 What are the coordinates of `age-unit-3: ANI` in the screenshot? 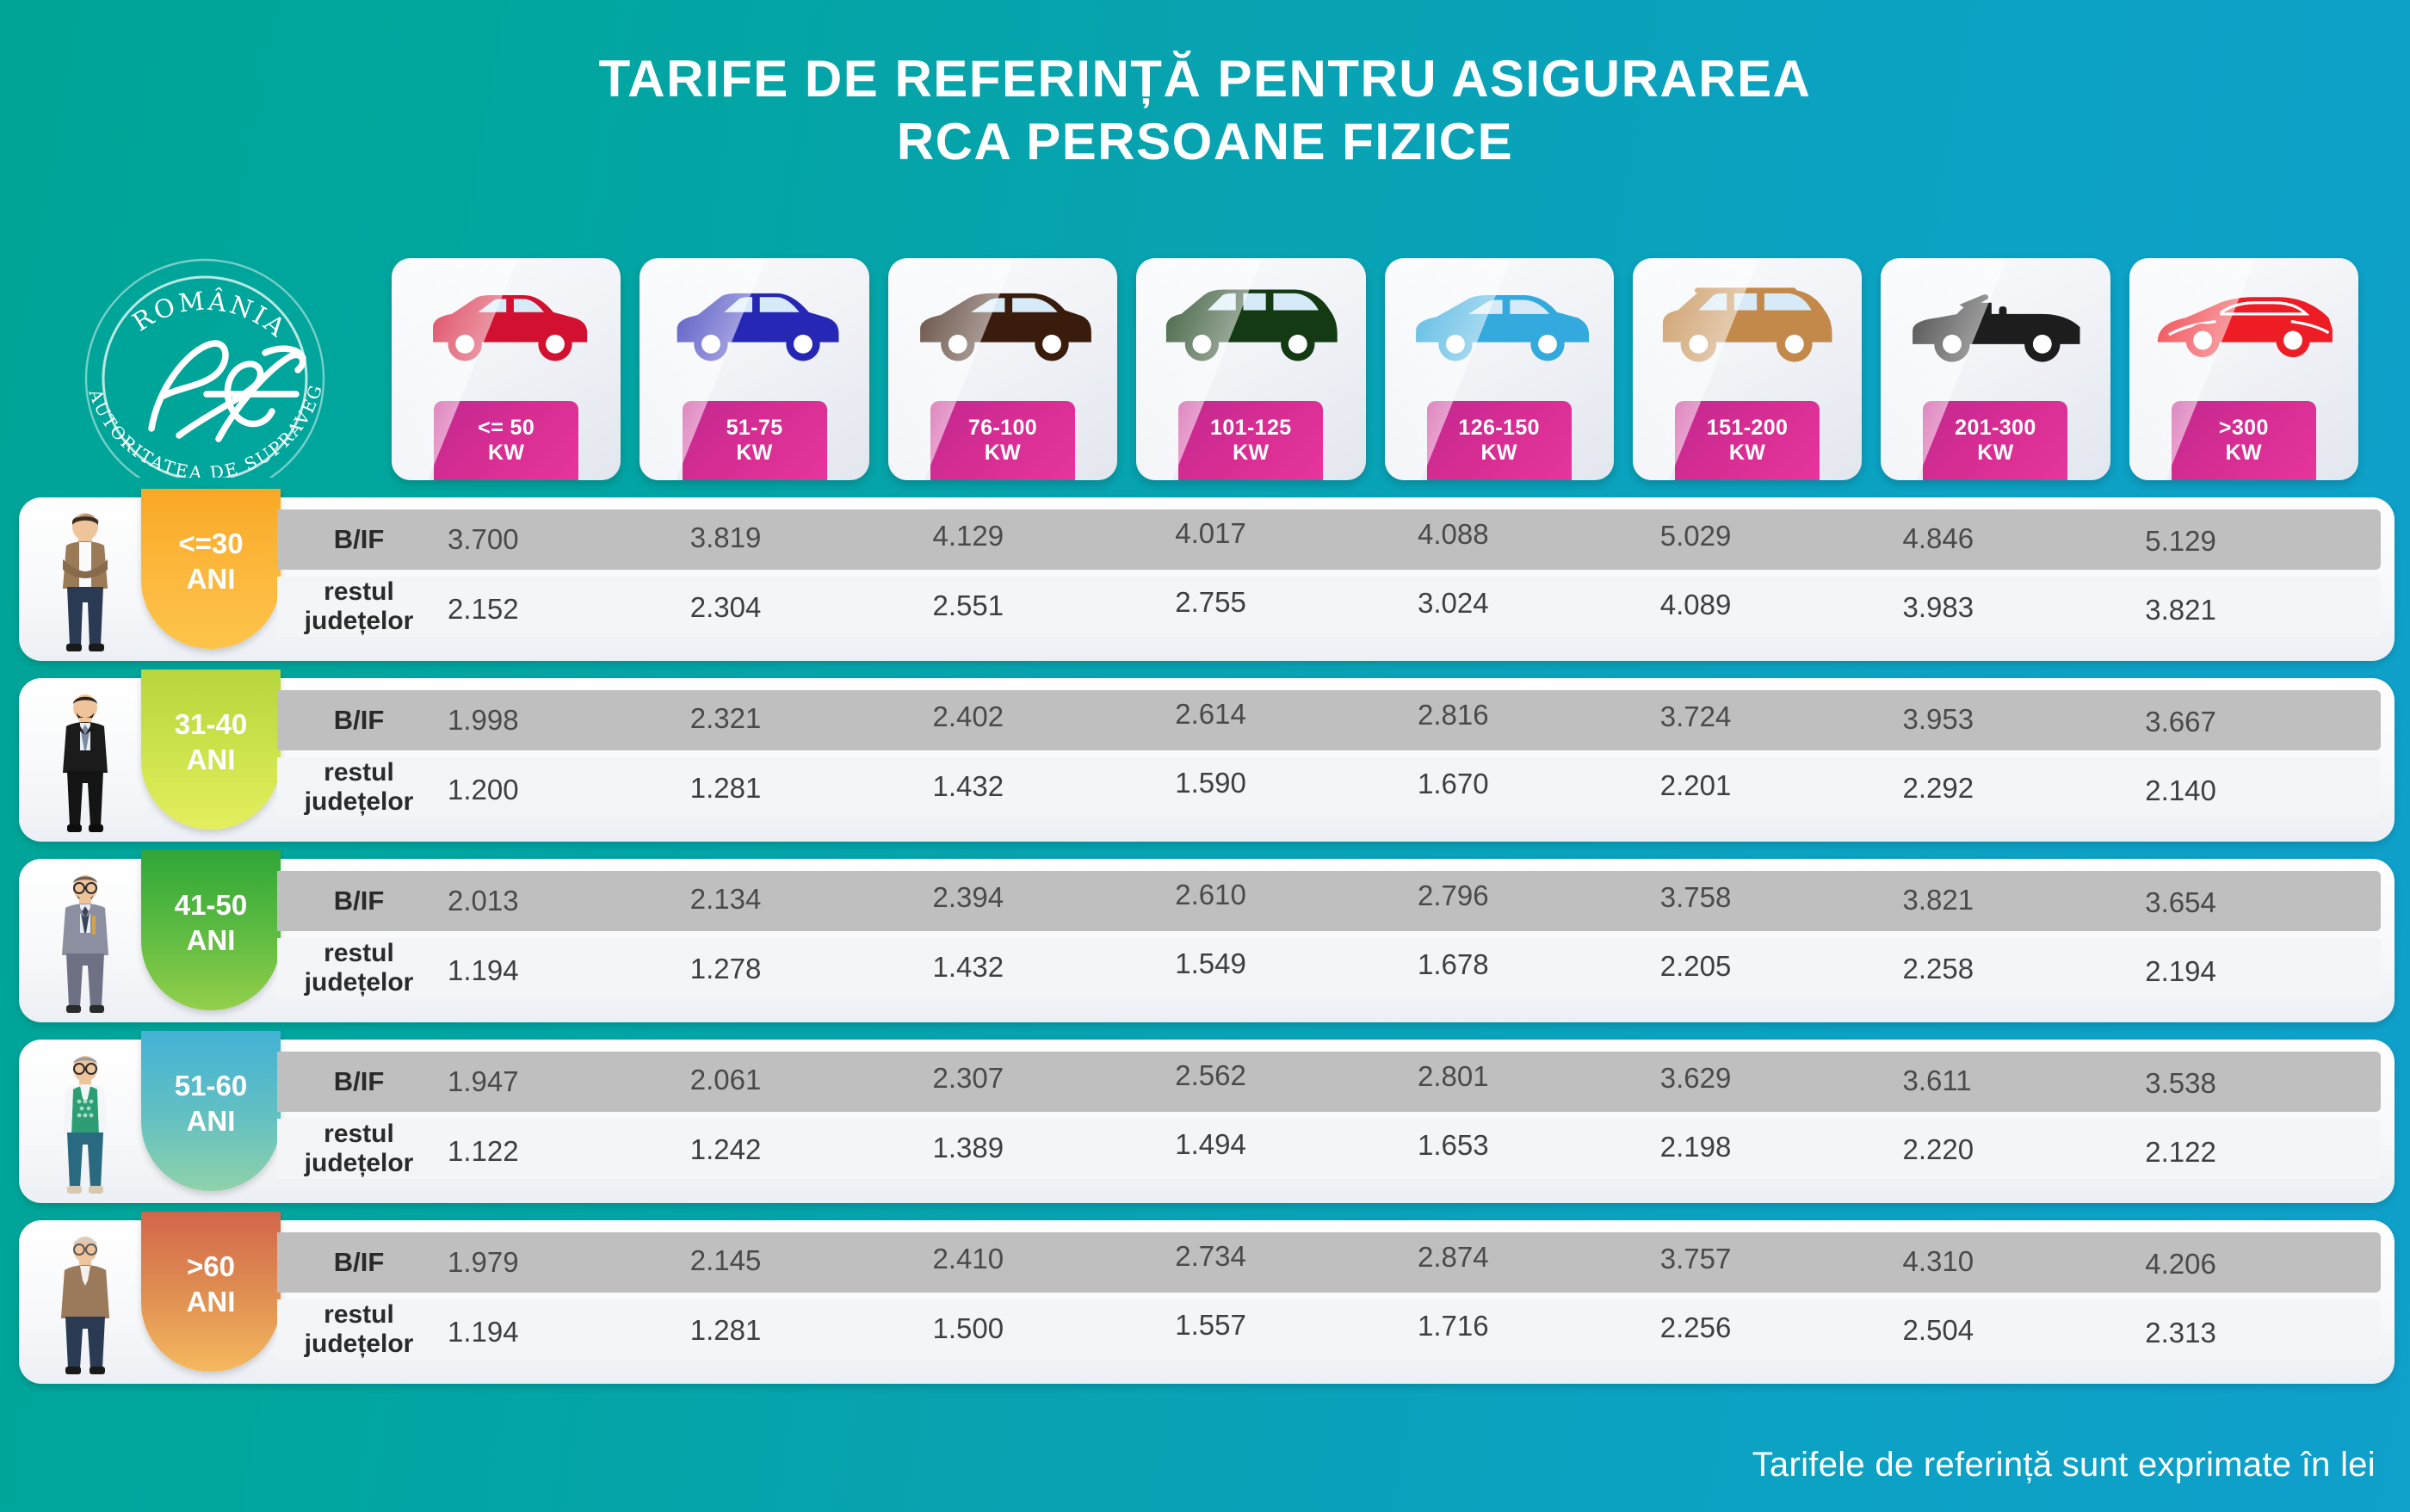 It's located at (211, 1121).